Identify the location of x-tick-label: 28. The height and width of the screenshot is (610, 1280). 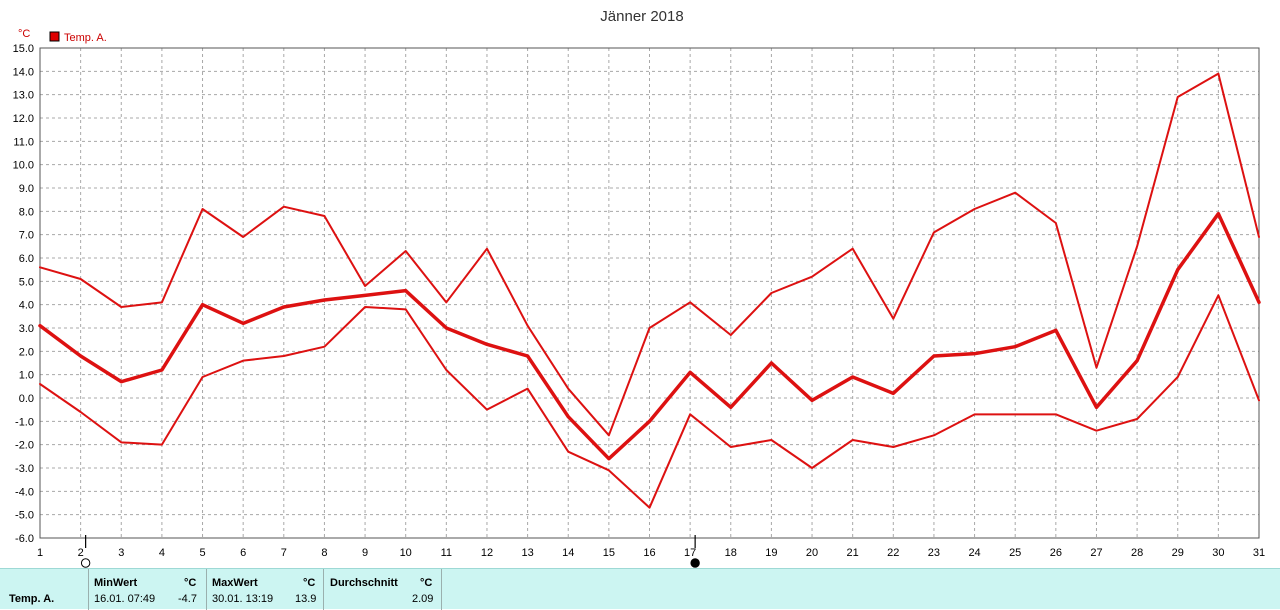
(1137, 553).